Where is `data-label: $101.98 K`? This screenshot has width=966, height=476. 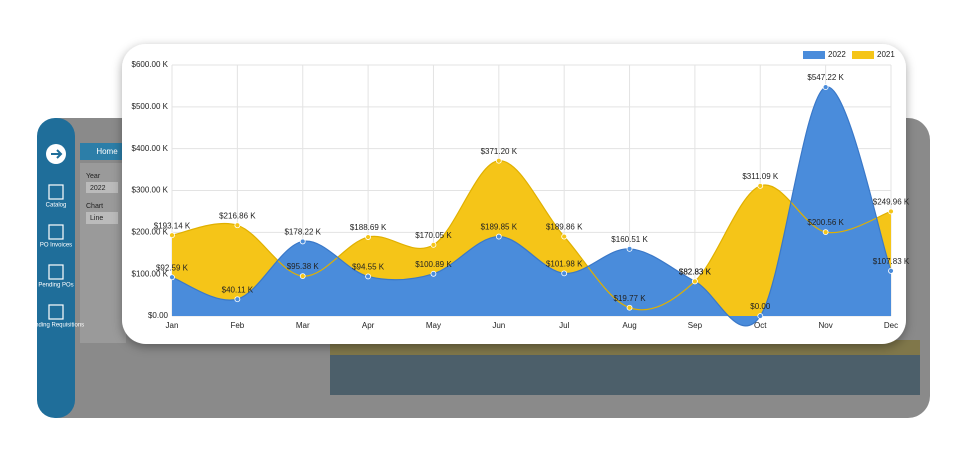
data-label: $101.98 K is located at coordinates (564, 263).